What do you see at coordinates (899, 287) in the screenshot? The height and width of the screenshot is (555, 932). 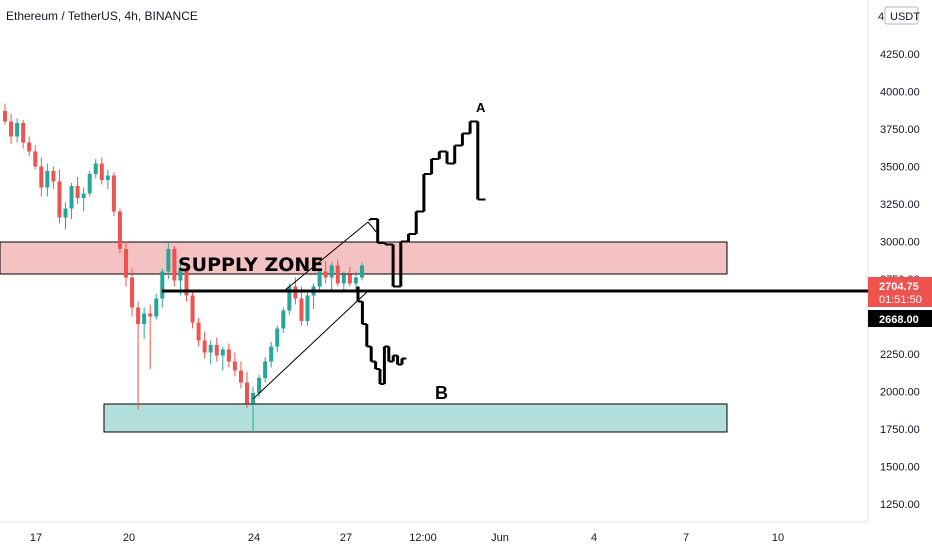 I see `current-price-value: 2704.75` at bounding box center [899, 287].